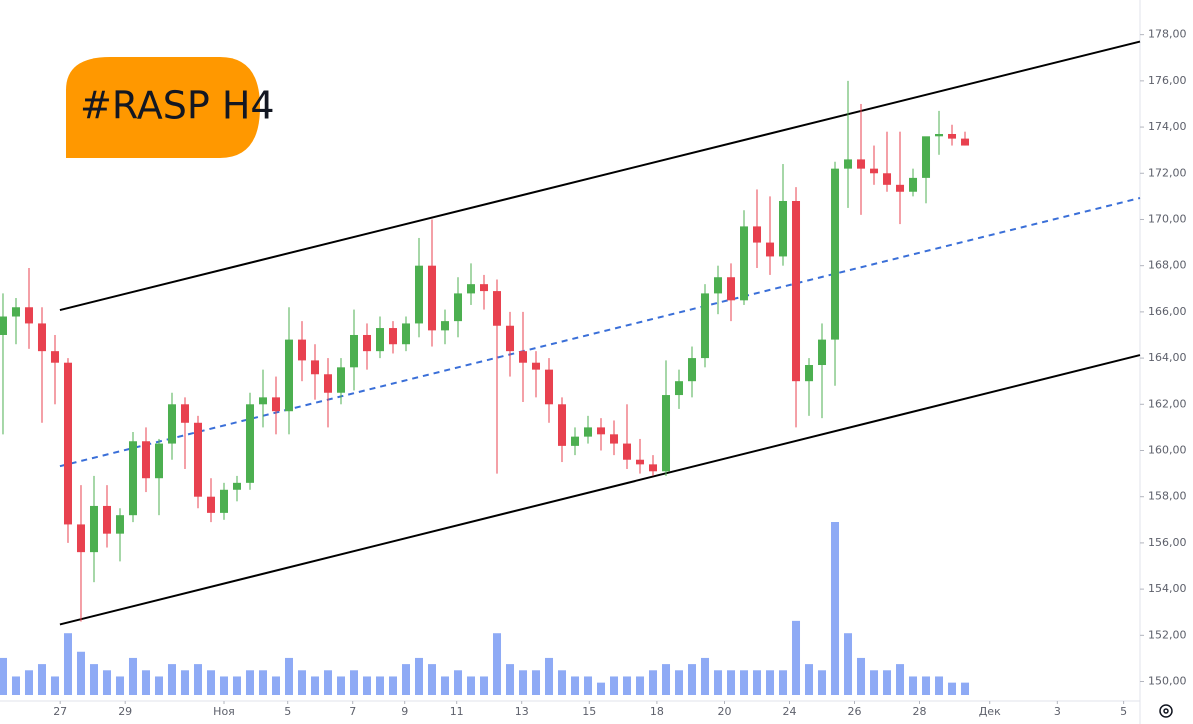  I want to click on x-tick-label: 13, so click(522, 711).